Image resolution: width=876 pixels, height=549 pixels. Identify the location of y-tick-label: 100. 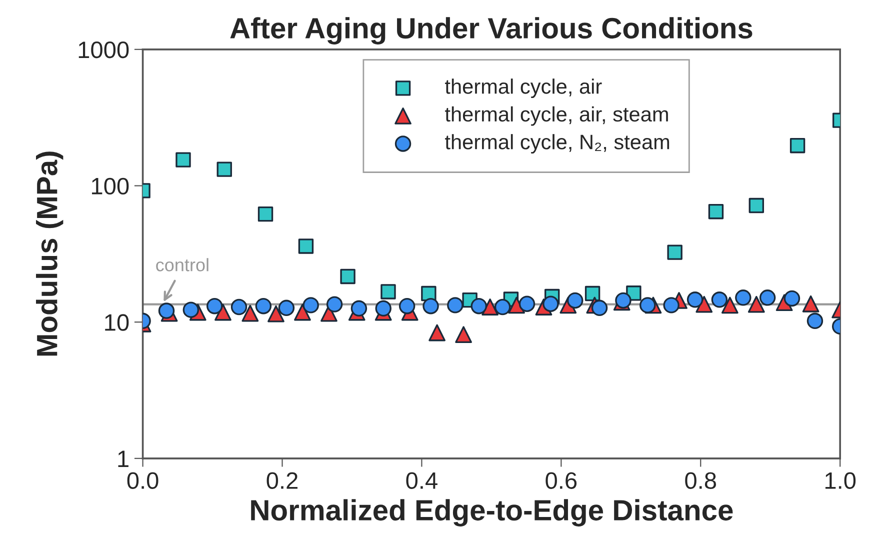
(110, 186).